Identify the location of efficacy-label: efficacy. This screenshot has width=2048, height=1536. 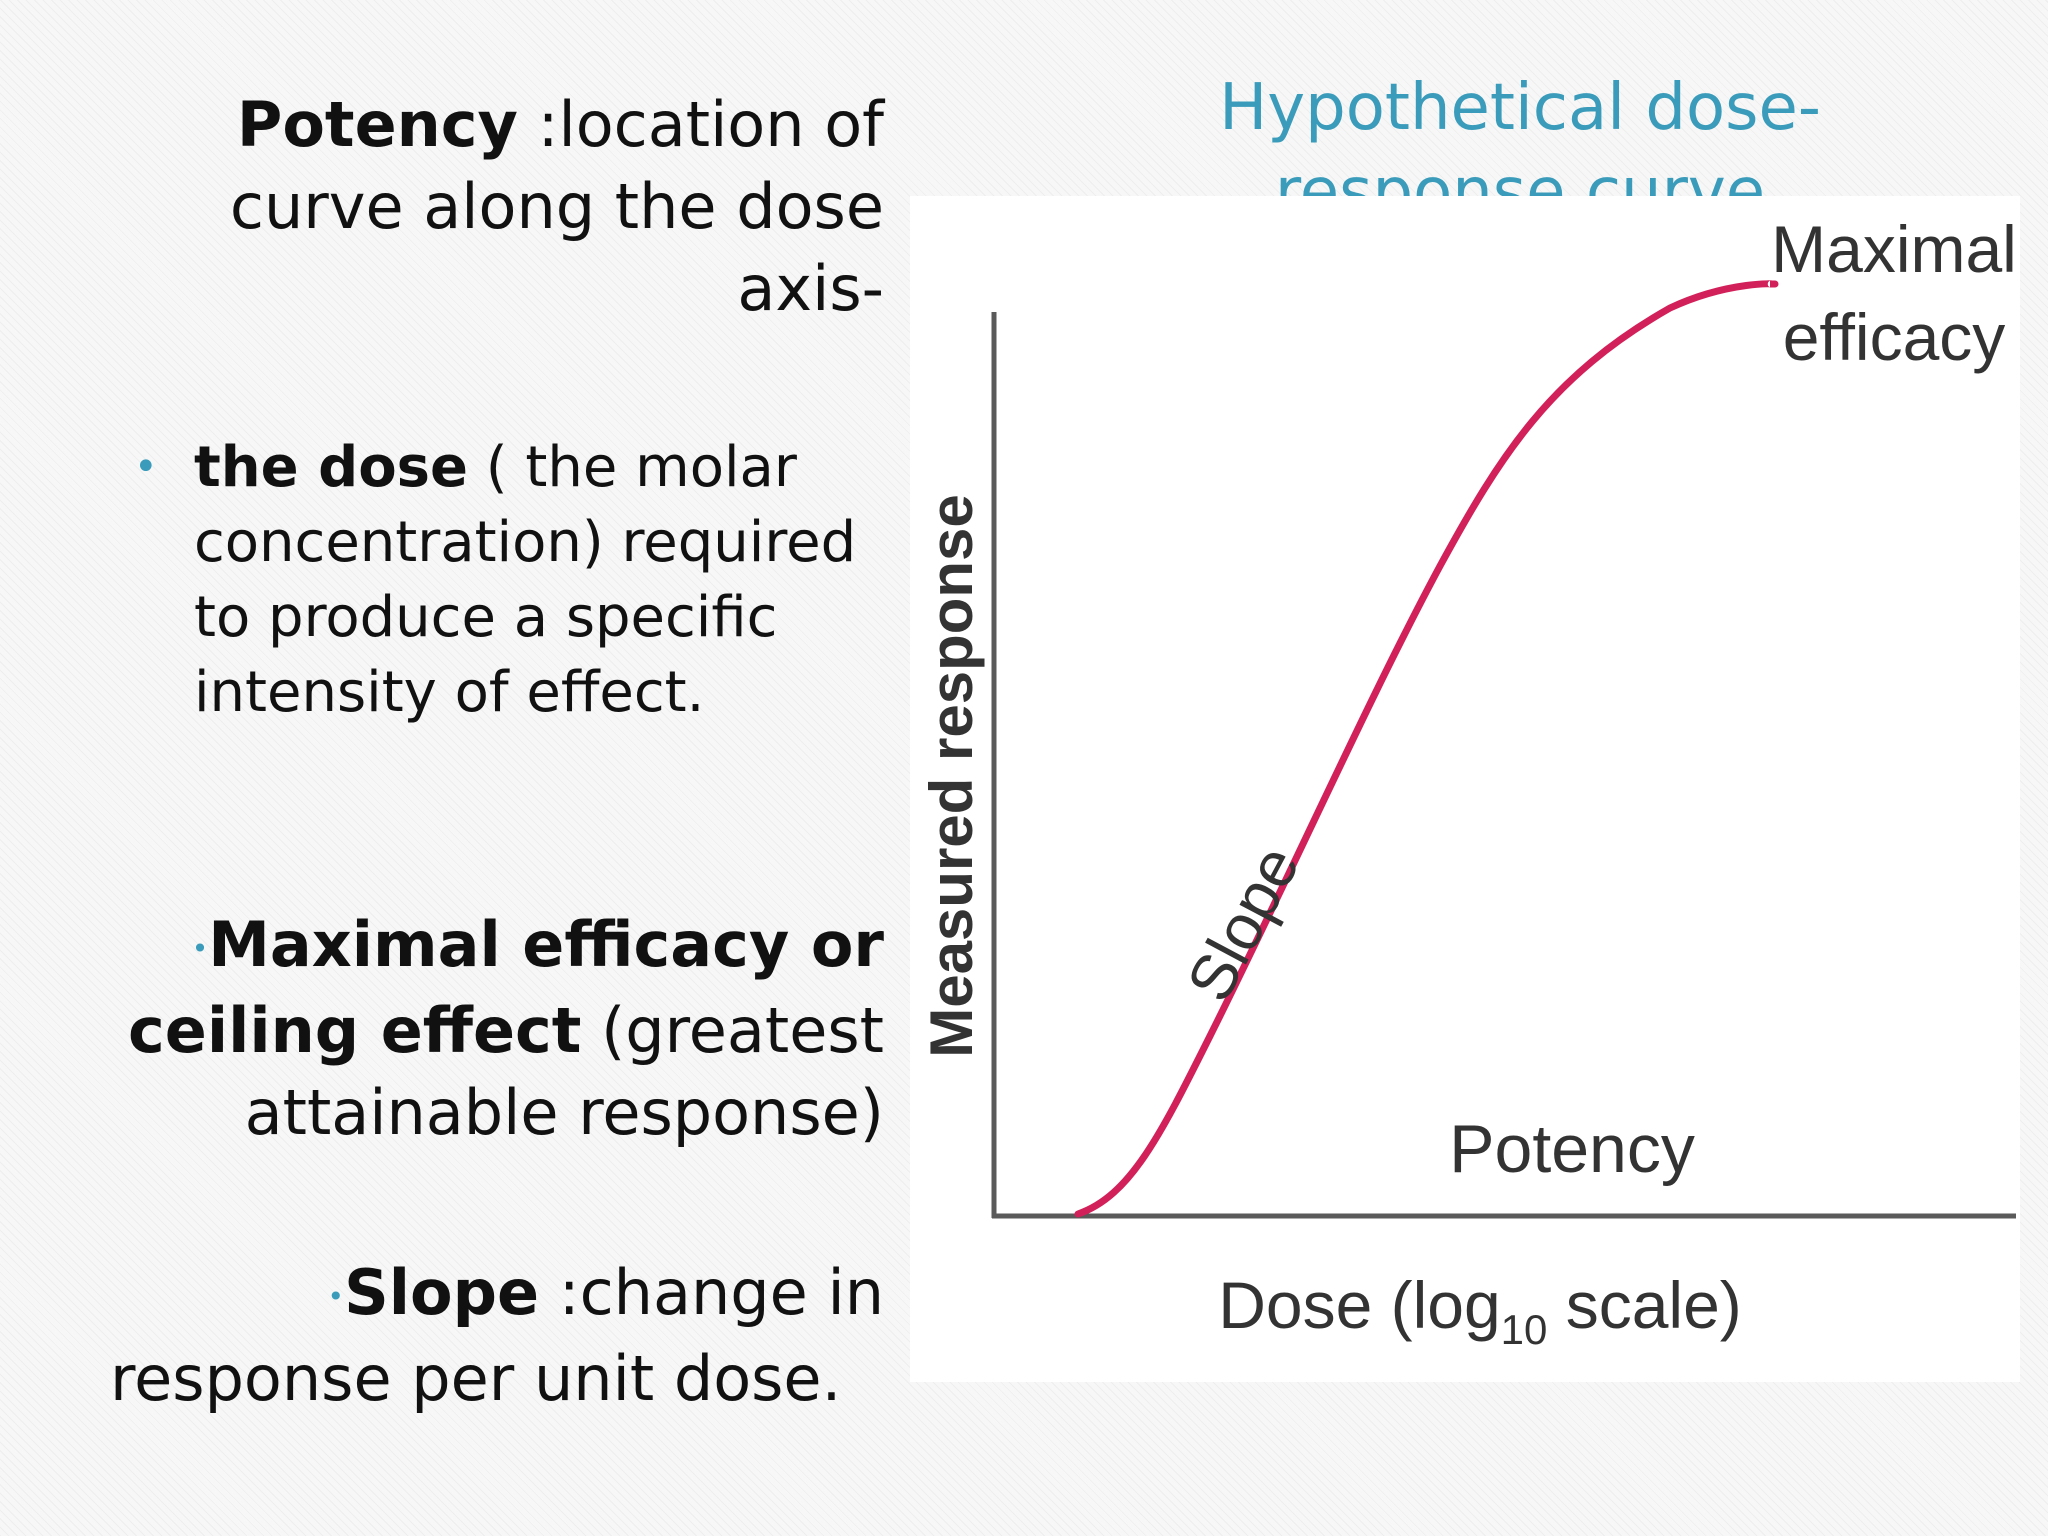
(1894, 337).